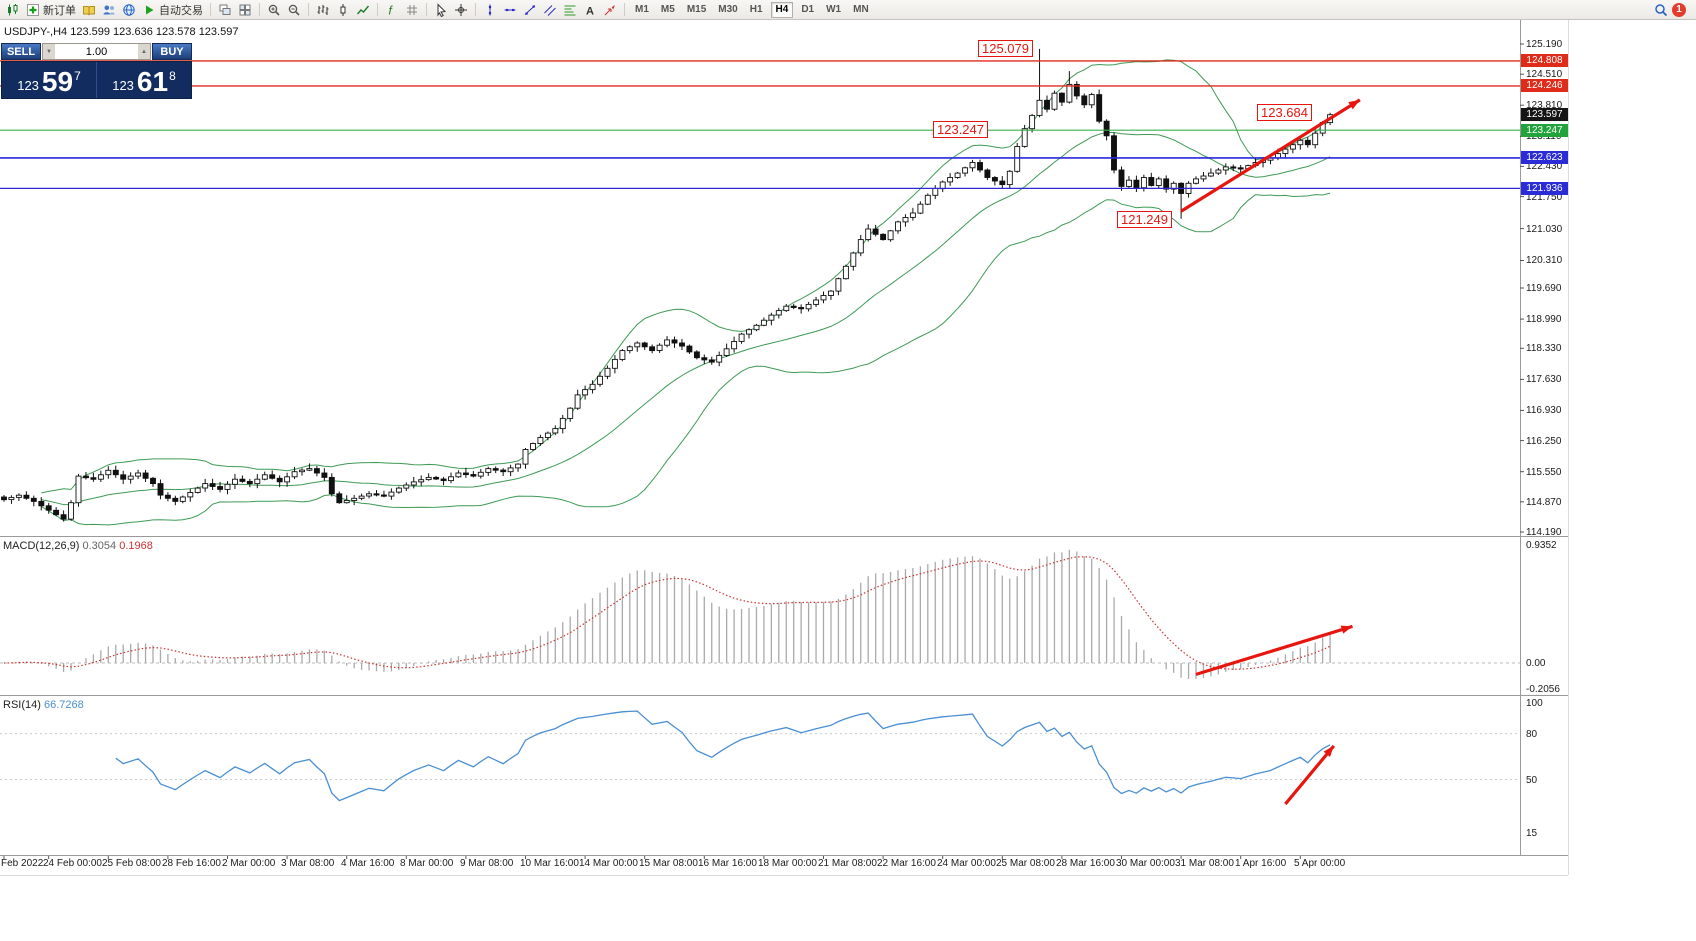  What do you see at coordinates (1544, 44) in the screenshot?
I see `price-tick: 125.190` at bounding box center [1544, 44].